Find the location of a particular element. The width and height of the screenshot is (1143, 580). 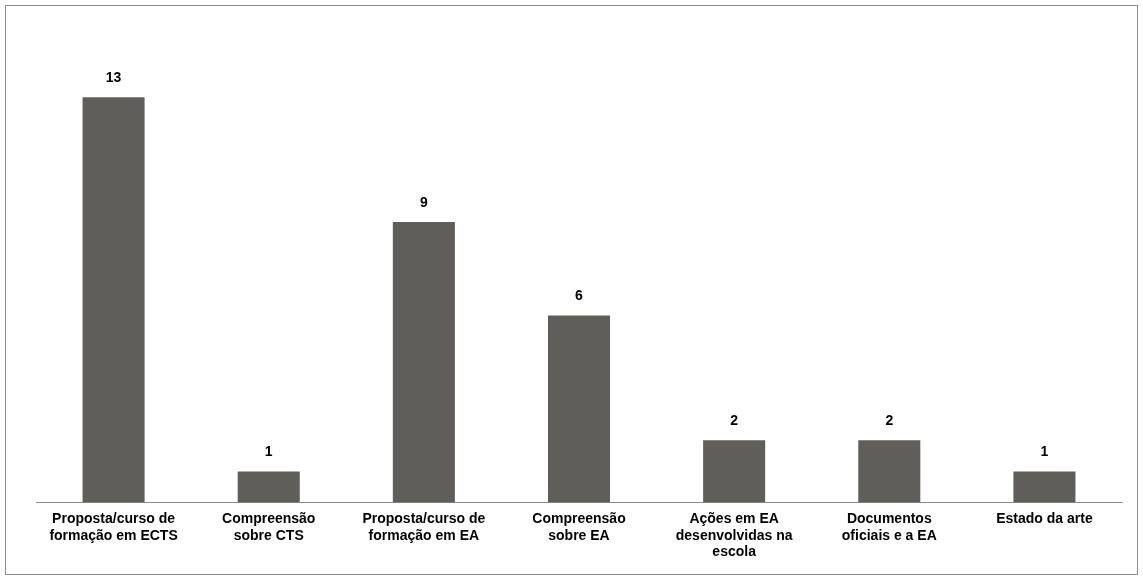

data-label: 9 is located at coordinates (423, 201).